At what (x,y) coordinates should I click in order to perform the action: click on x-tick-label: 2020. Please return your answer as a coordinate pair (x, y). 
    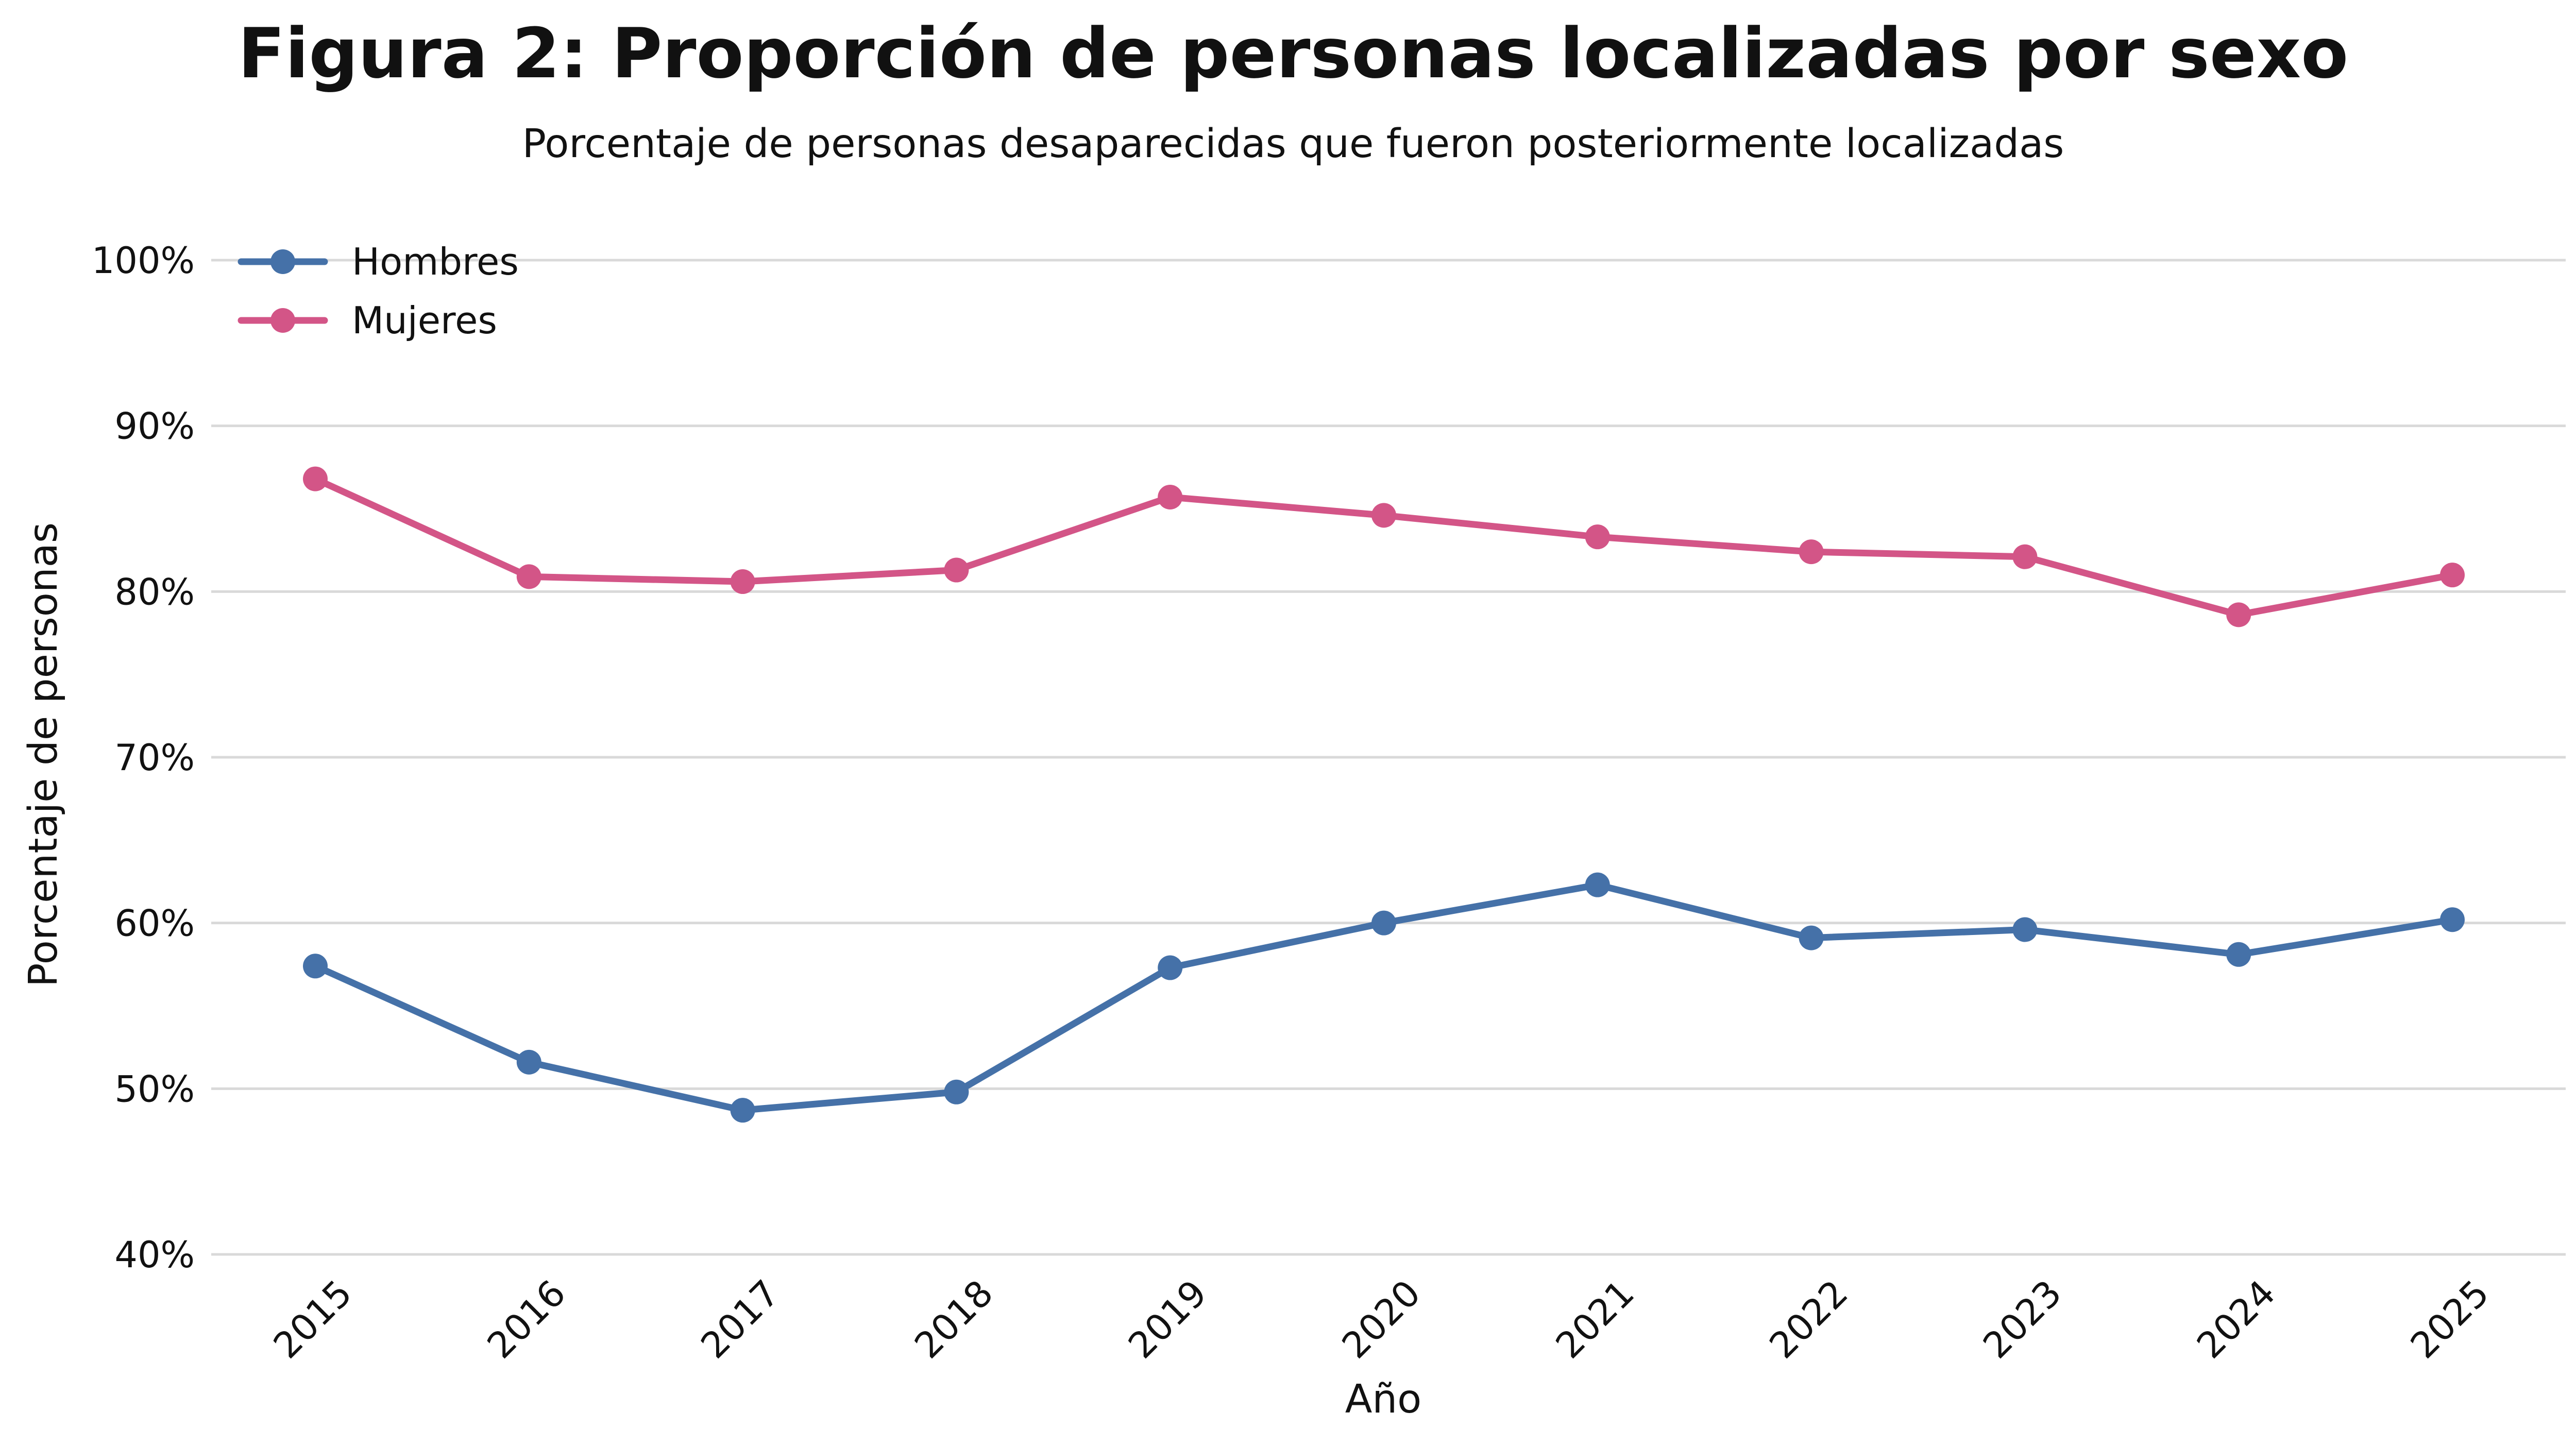
    Looking at the image, I should click on (1381, 1319).